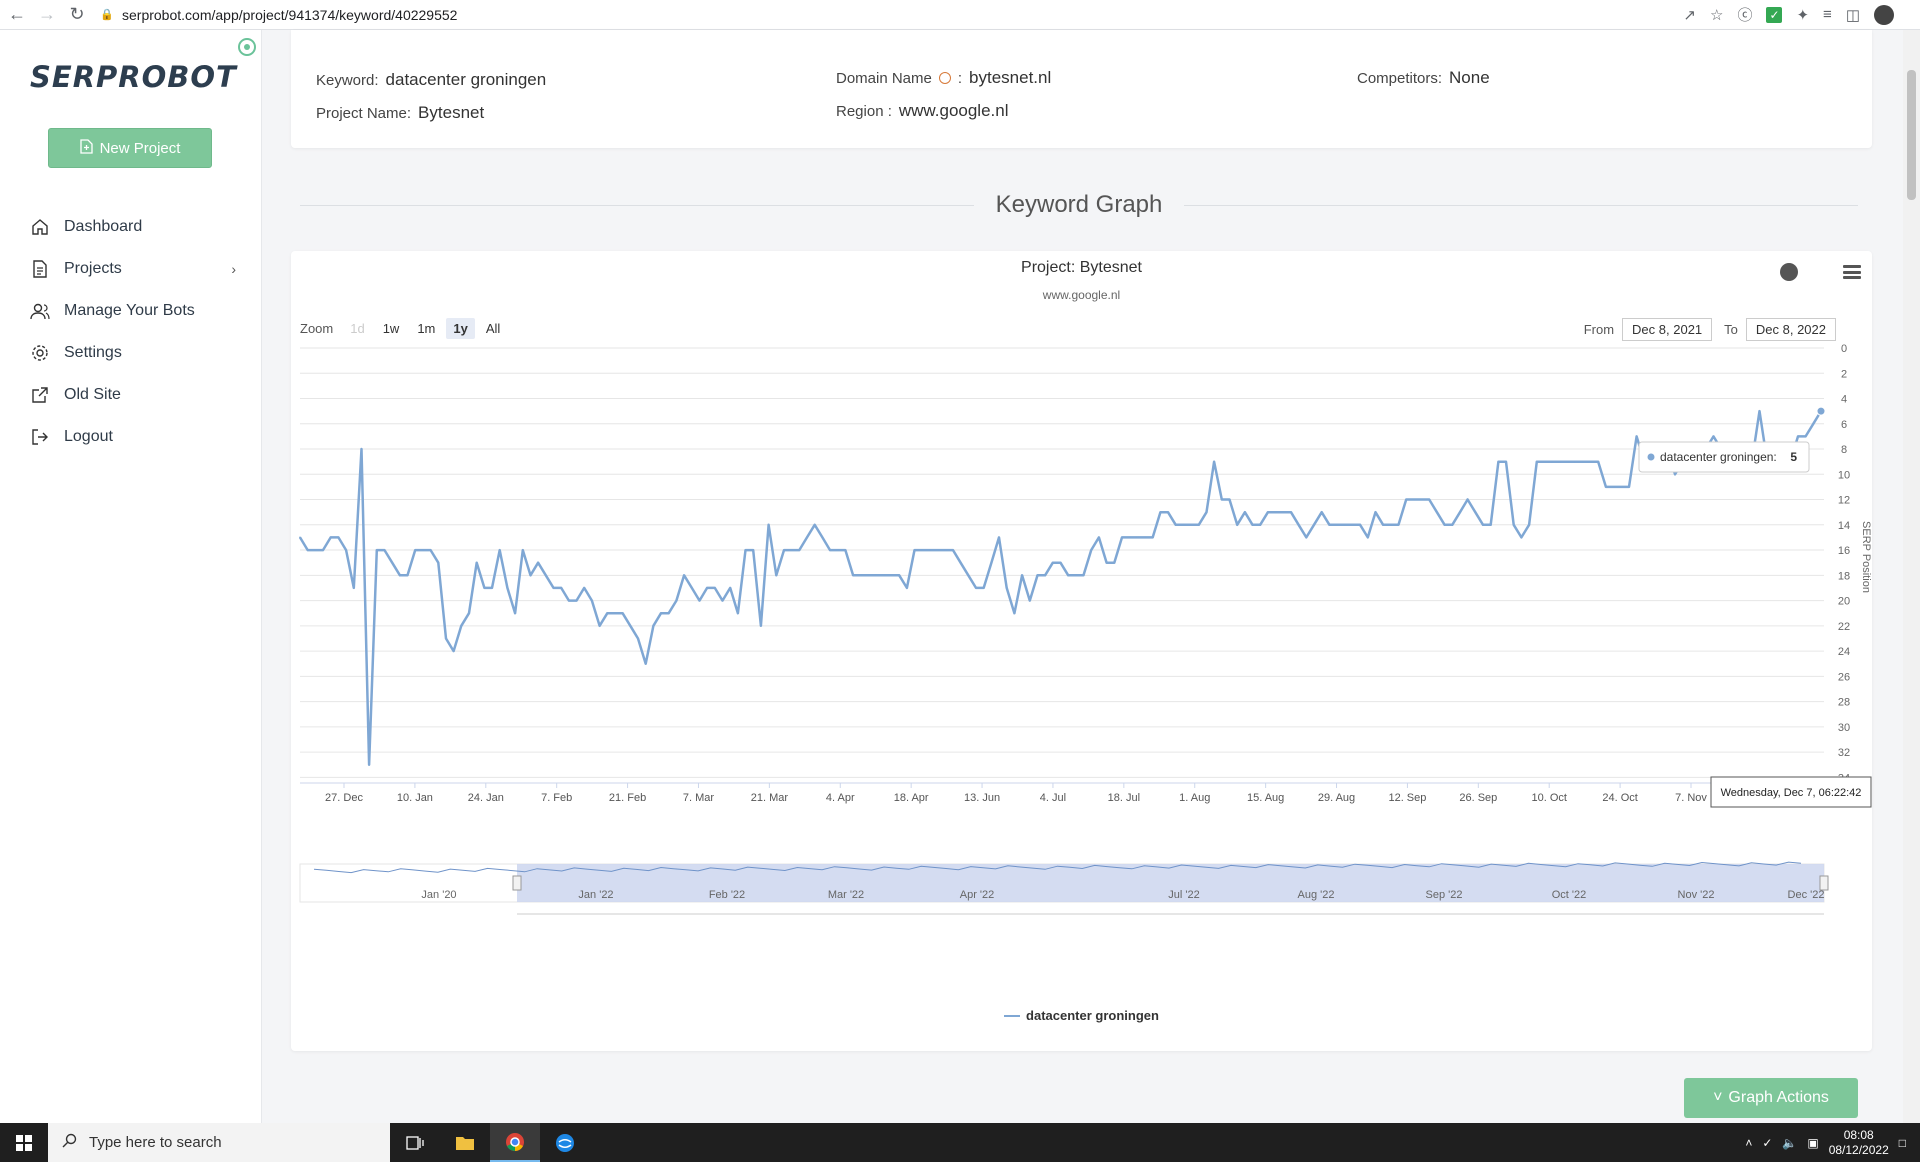  I want to click on chart-context-menu-icon, so click(1852, 272).